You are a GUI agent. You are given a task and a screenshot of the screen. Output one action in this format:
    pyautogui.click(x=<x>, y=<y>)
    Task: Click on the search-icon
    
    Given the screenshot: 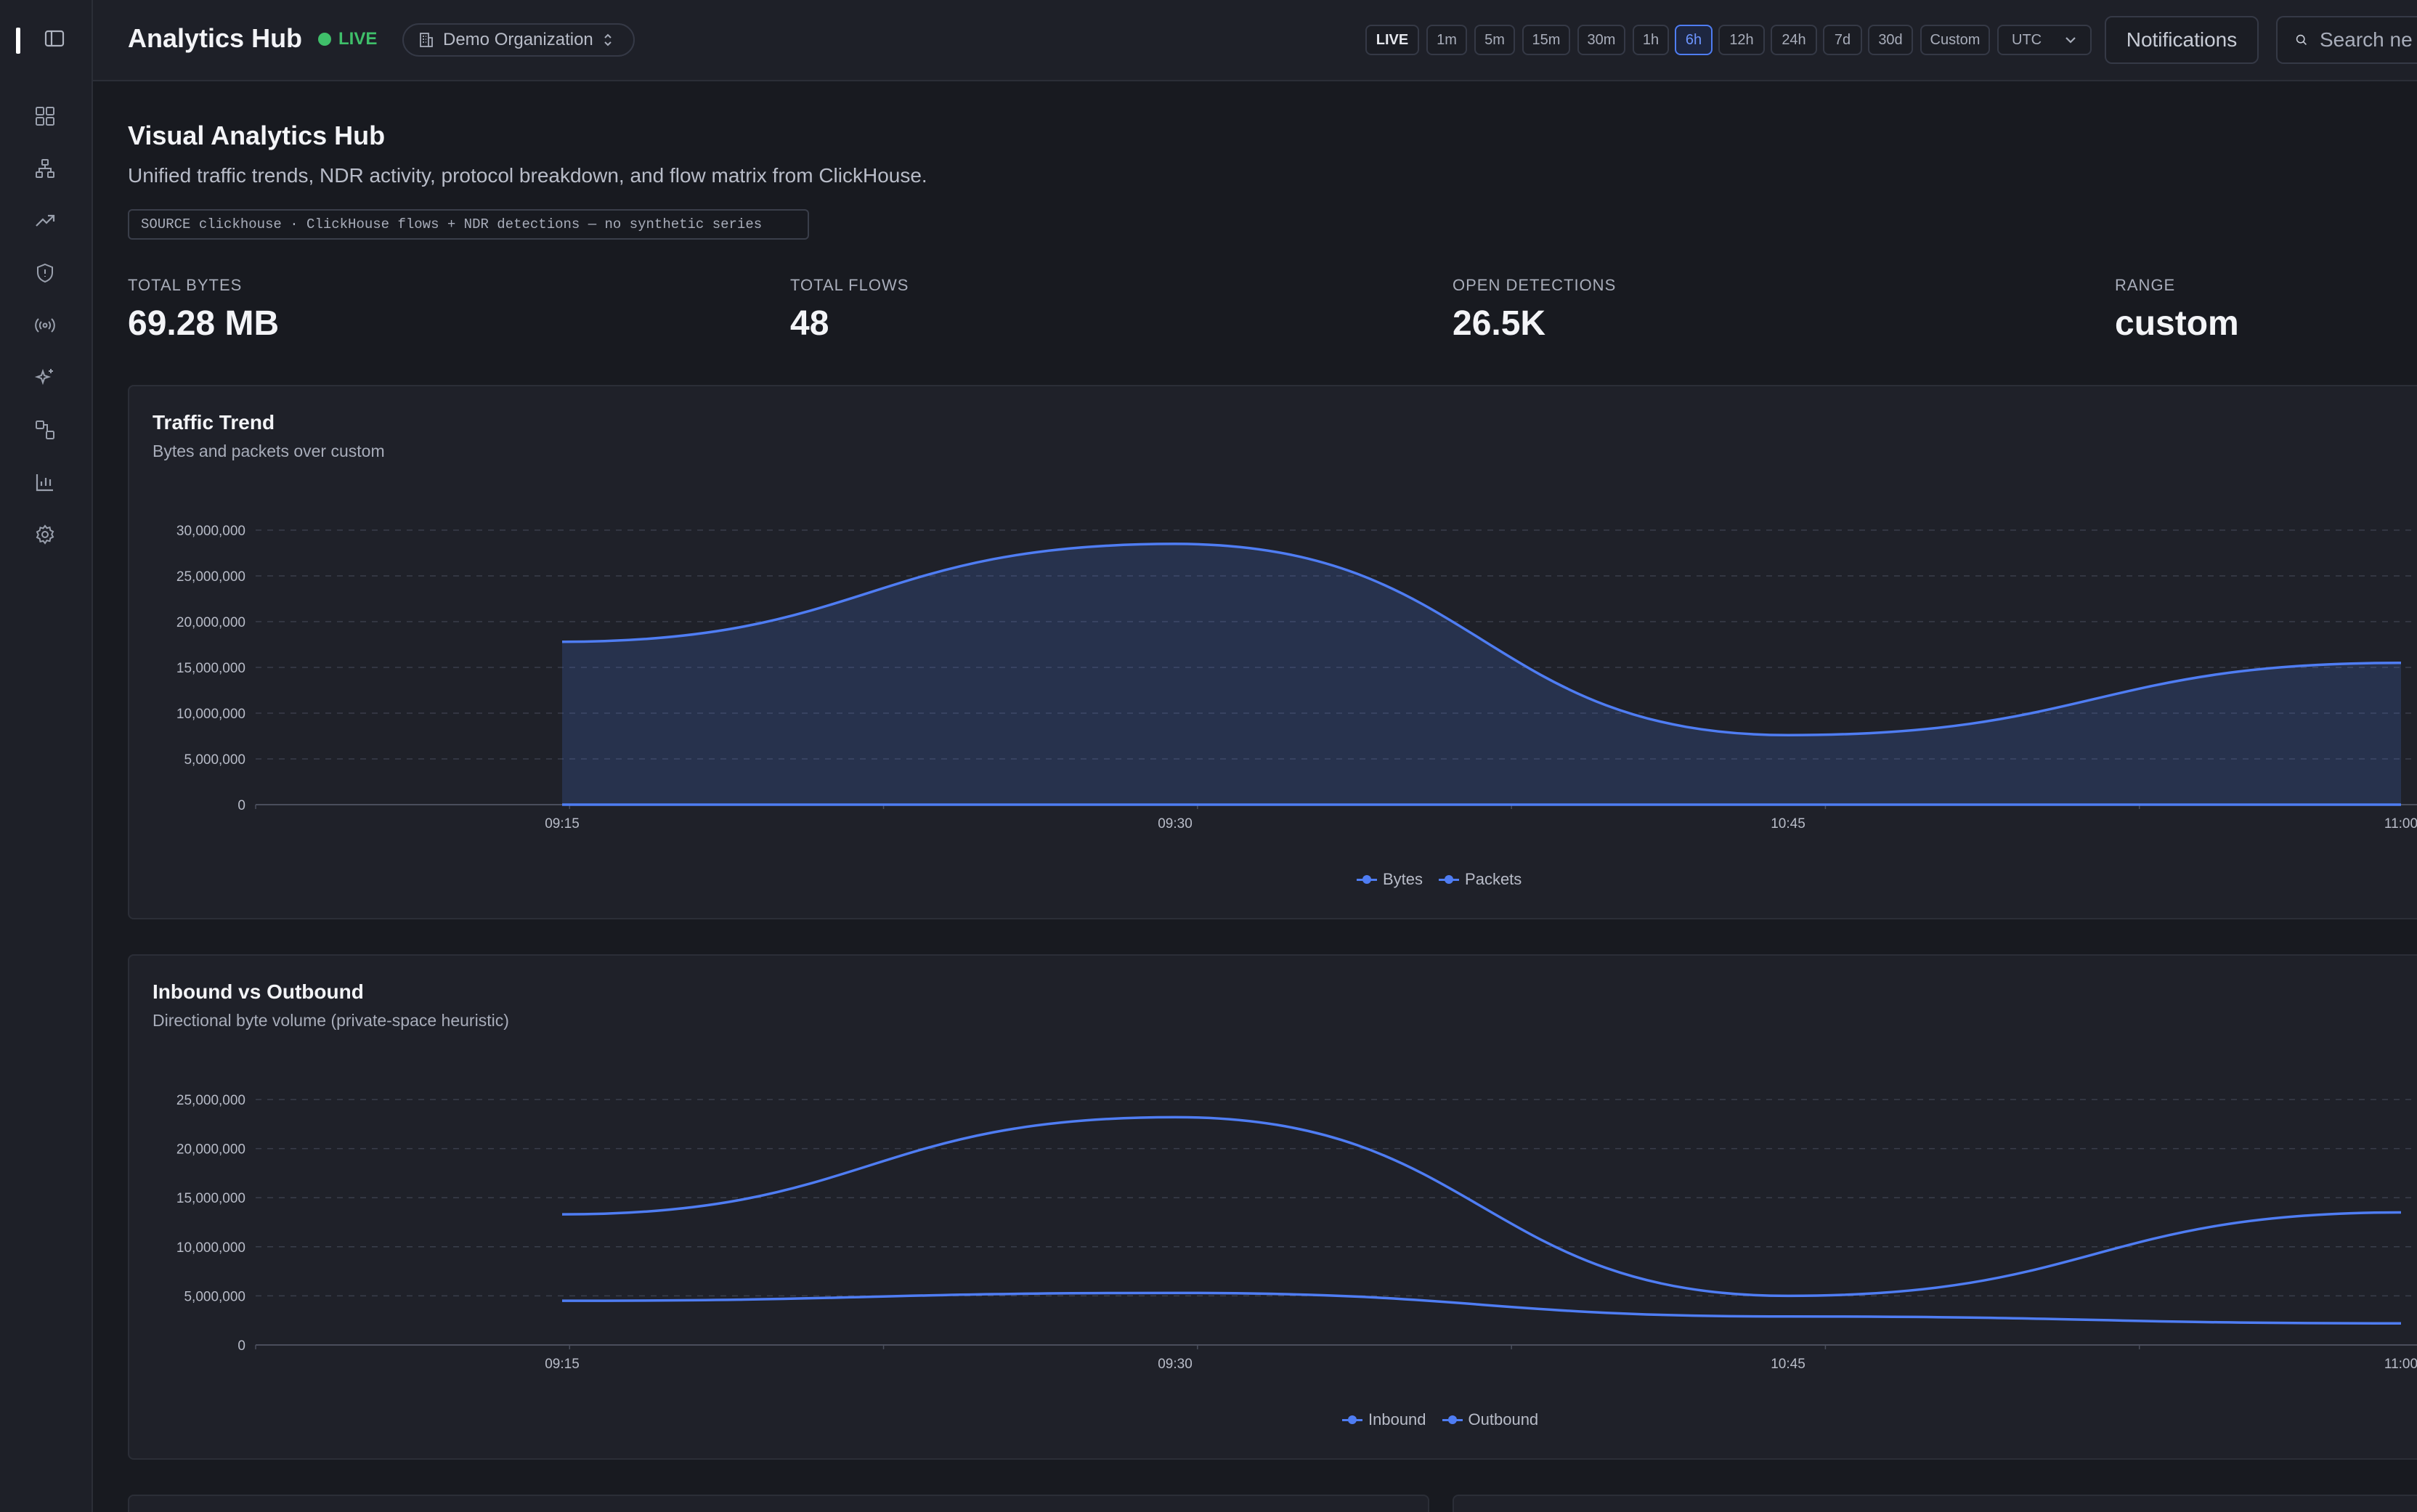 What is the action you would take?
    pyautogui.click(x=2301, y=39)
    